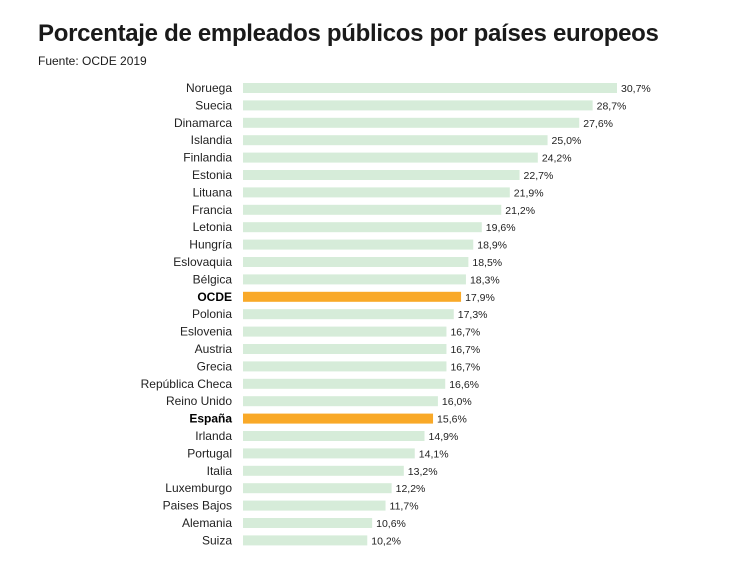 This screenshot has height=568, width=739. I want to click on value-label: 24,2%, so click(557, 159).